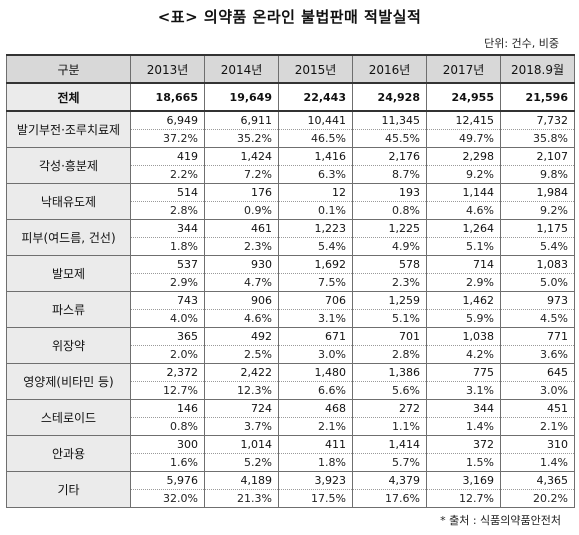 Image resolution: width=579 pixels, height=535 pixels. Describe the element at coordinates (167, 408) in the screenshot. I see `count-cell: 146` at that location.